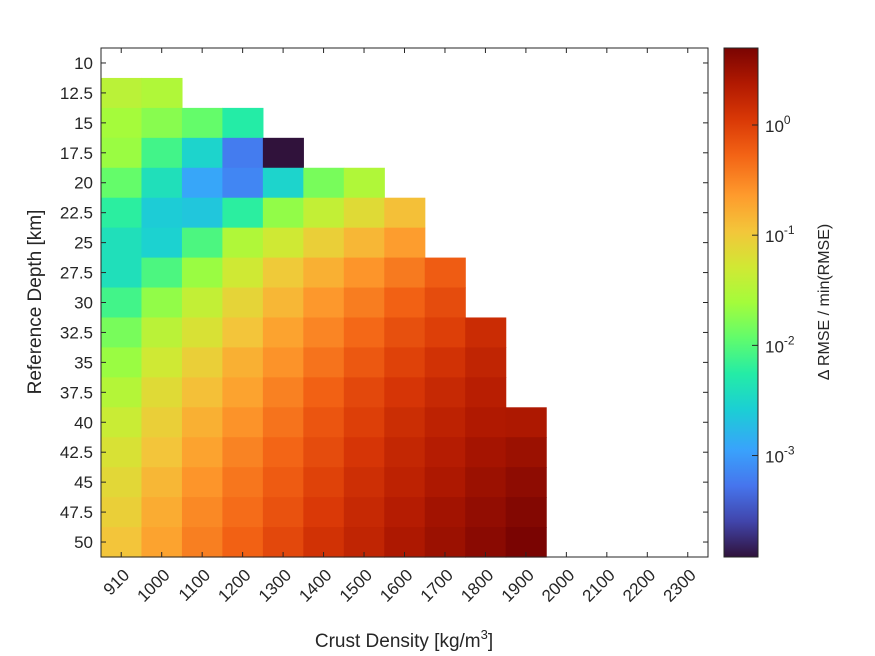 This screenshot has width=875, height=656. Describe the element at coordinates (83, 183) in the screenshot. I see `y-tick-label: 20` at that location.